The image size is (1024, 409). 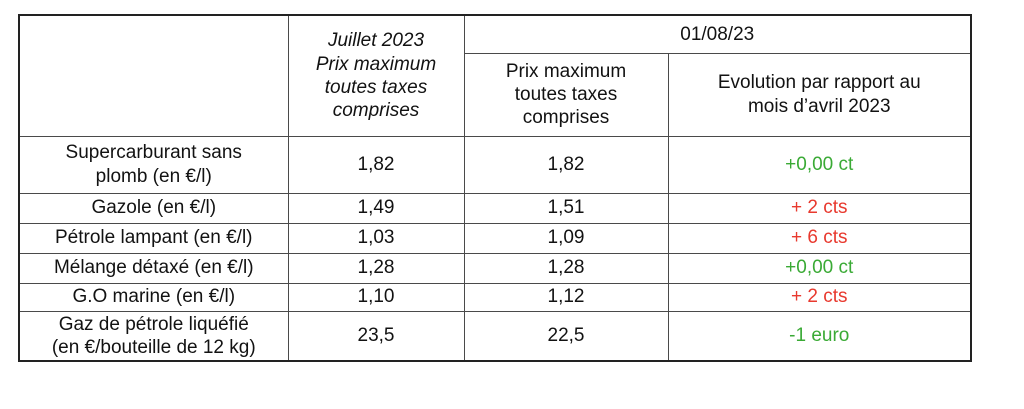 I want to click on price-juillet-cell: 1,28, so click(x=376, y=268).